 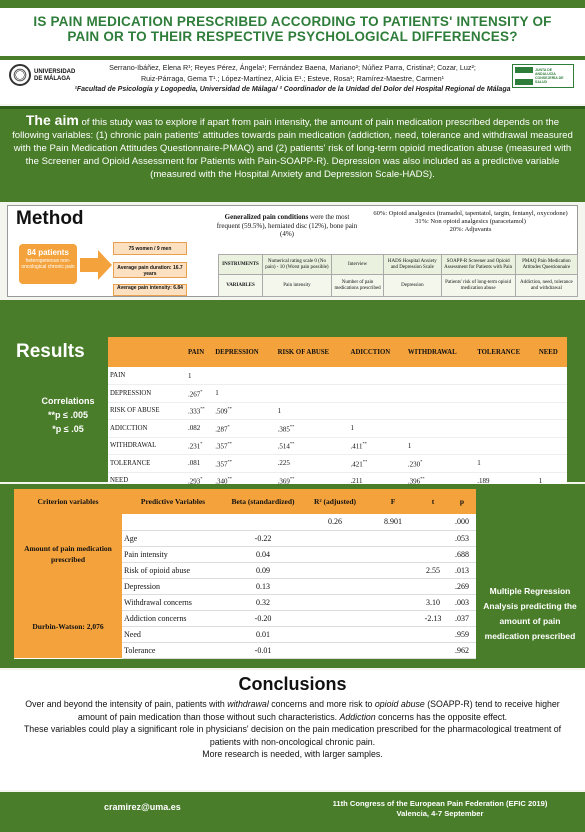 I want to click on corr-row-label: DEPRESSION, so click(x=147, y=393).